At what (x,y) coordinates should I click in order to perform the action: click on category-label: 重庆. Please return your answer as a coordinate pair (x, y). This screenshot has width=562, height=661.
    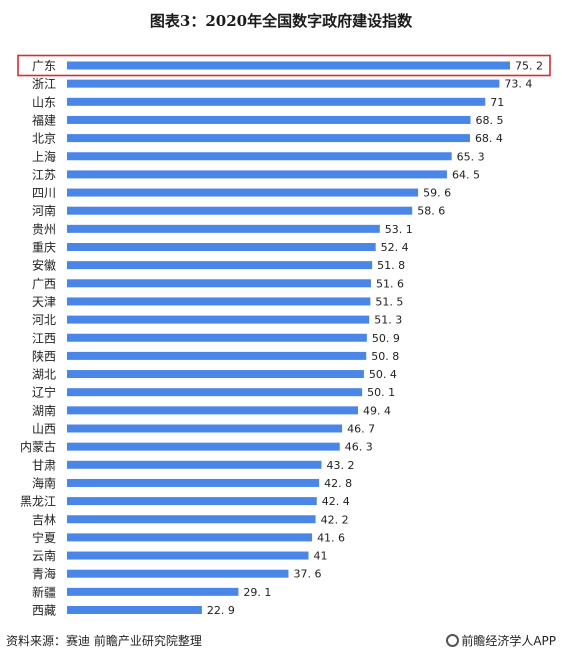
    Looking at the image, I should click on (44, 248).